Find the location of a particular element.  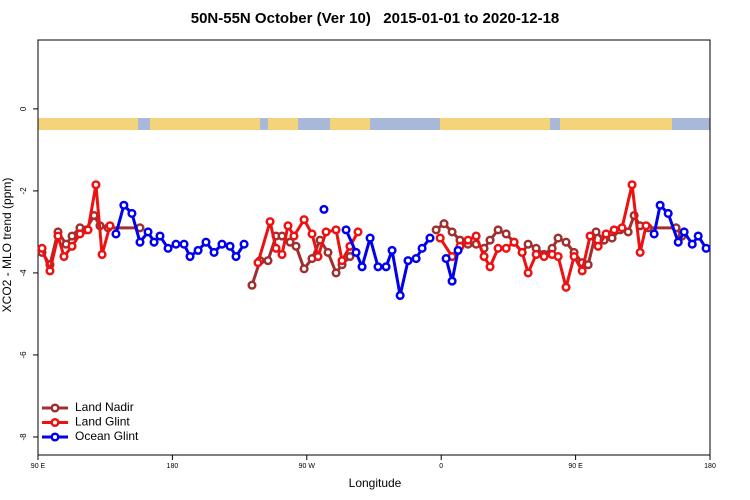

y-tick-label: -2 is located at coordinates (23, 191).